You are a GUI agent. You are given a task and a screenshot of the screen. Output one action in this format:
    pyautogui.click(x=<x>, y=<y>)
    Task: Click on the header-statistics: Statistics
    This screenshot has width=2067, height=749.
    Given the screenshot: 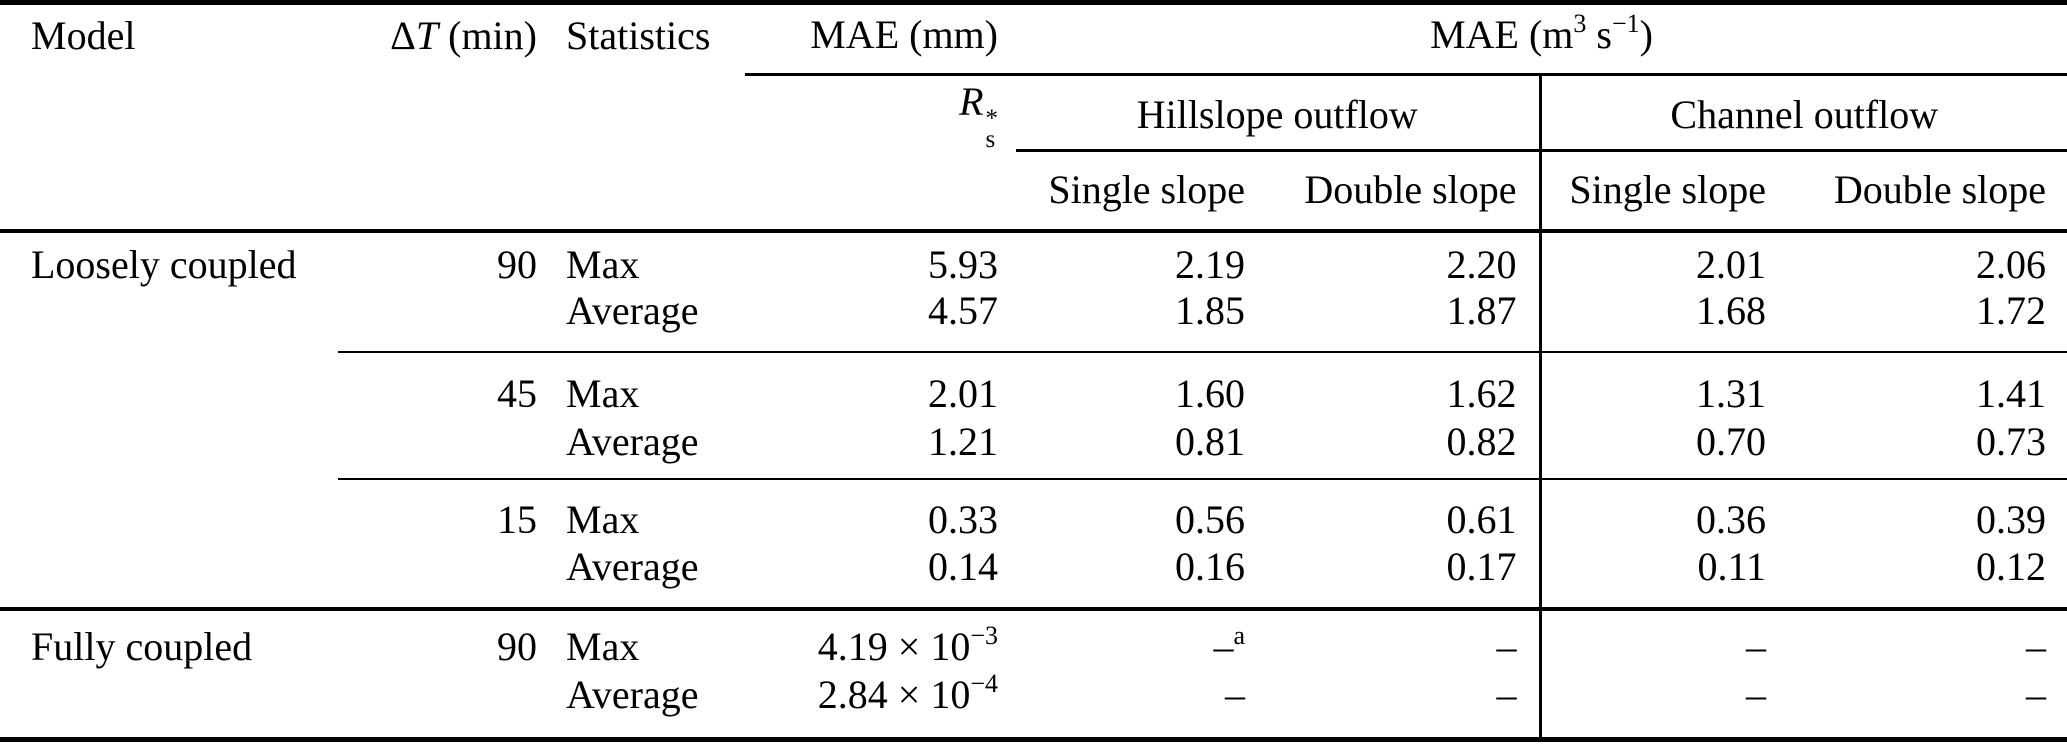 What is the action you would take?
    pyautogui.click(x=638, y=35)
    